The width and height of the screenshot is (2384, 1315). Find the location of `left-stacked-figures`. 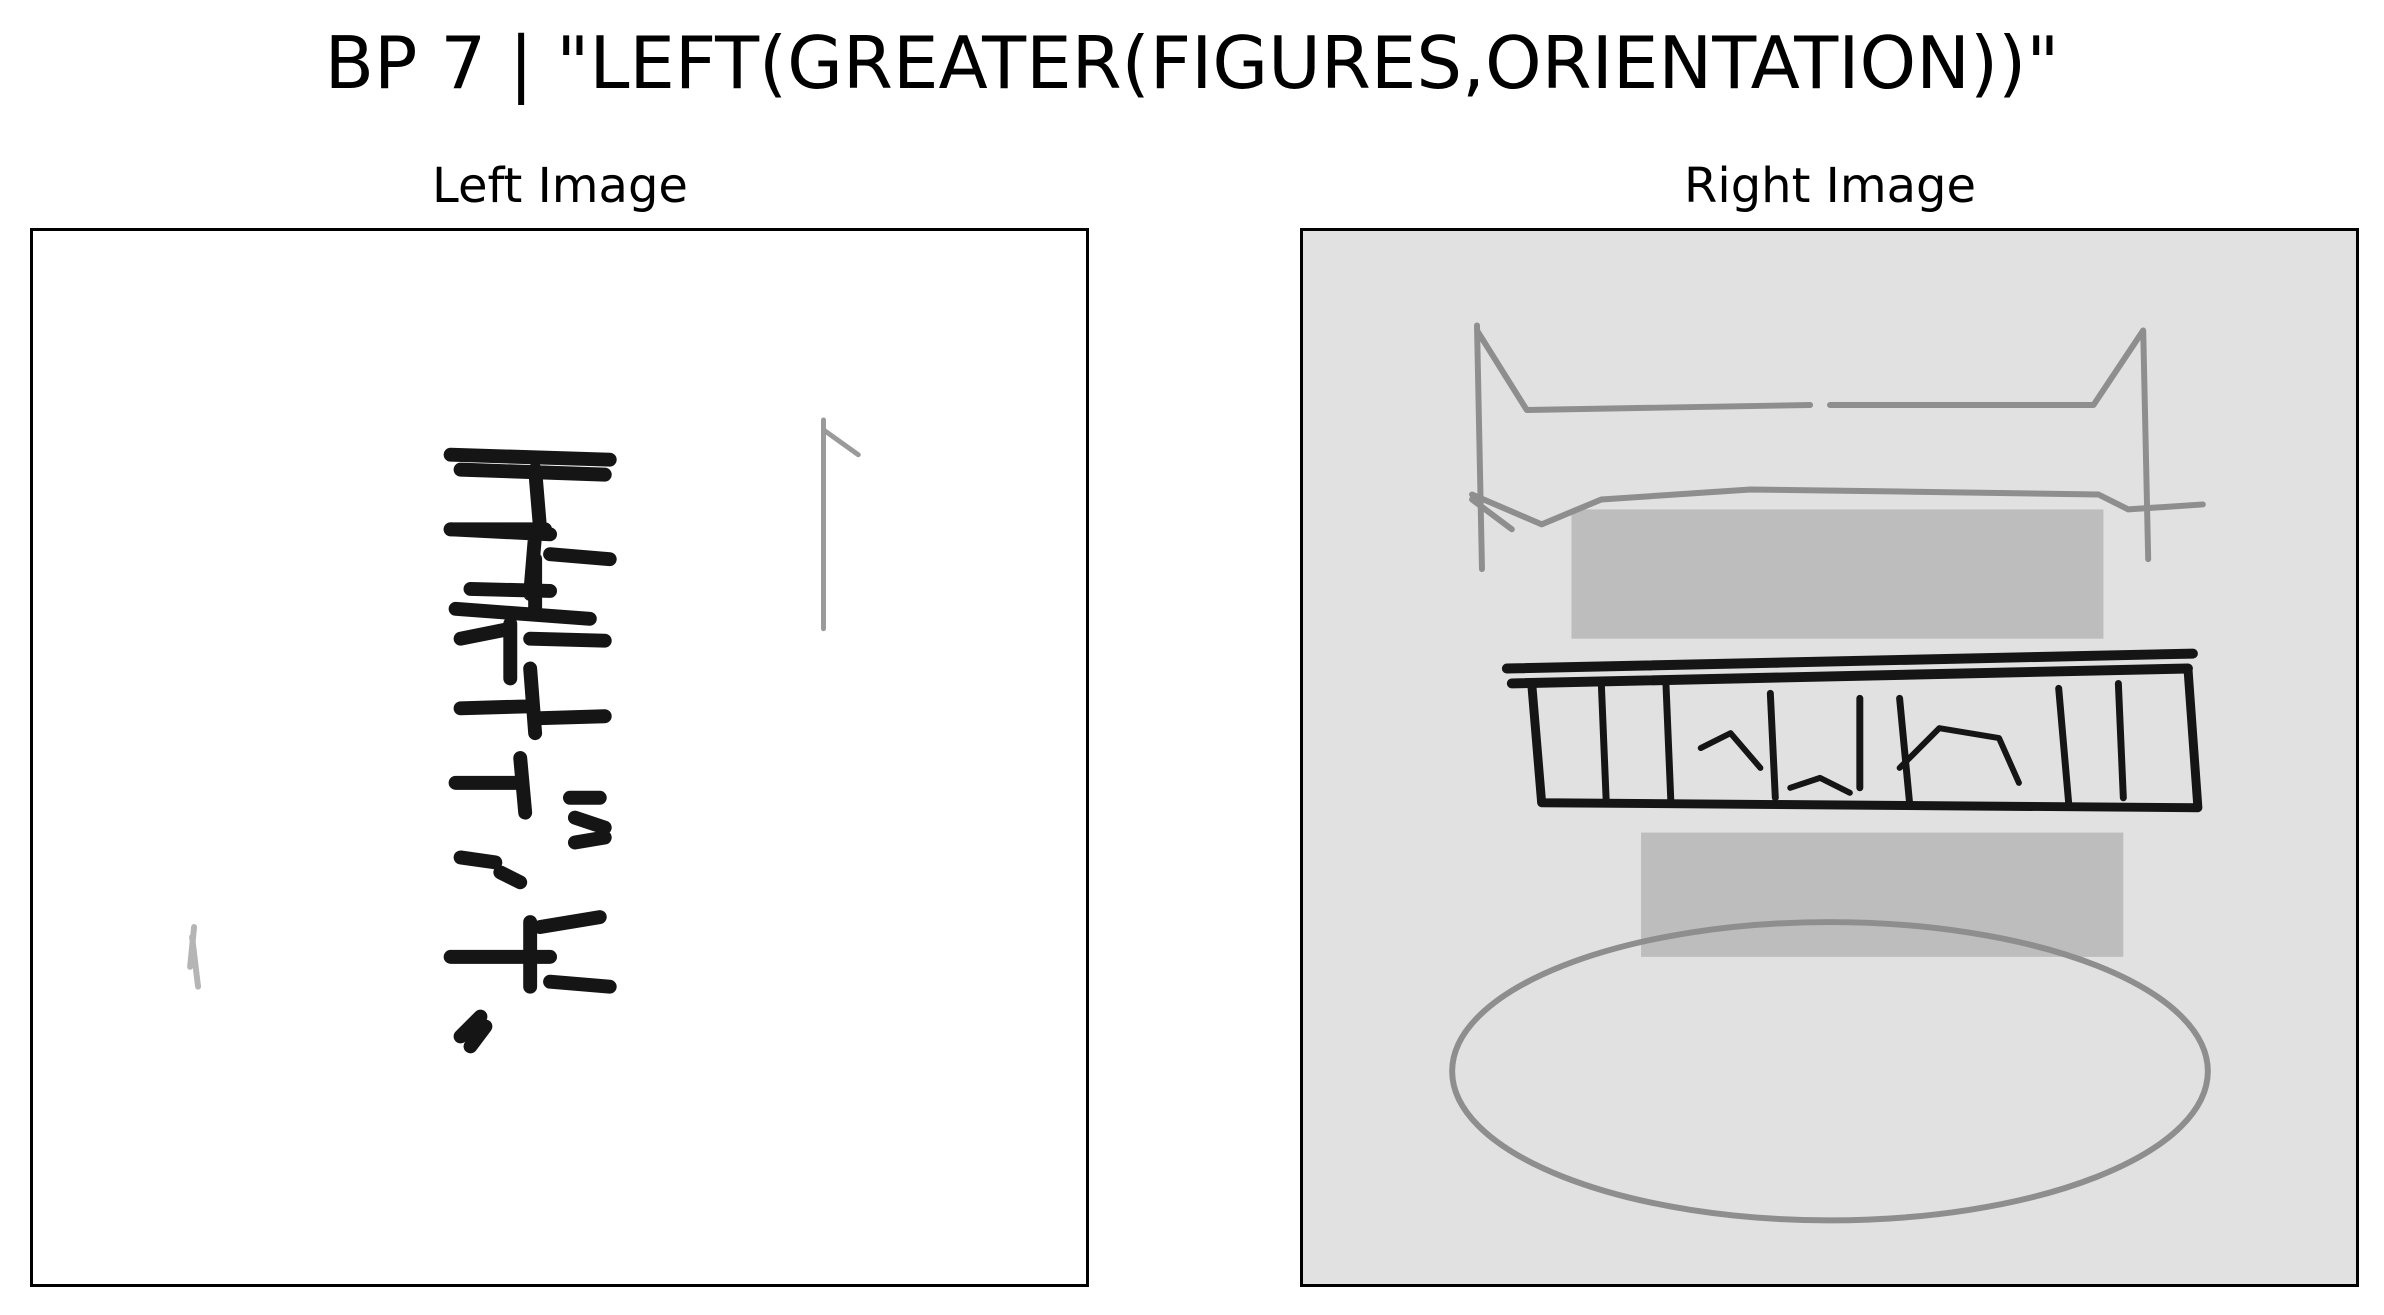

left-stacked-figures is located at coordinates (530, 750).